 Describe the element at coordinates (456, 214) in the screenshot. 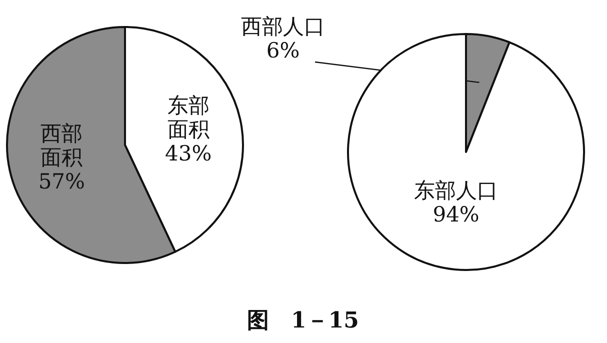

I see `data-label: 94%` at that location.